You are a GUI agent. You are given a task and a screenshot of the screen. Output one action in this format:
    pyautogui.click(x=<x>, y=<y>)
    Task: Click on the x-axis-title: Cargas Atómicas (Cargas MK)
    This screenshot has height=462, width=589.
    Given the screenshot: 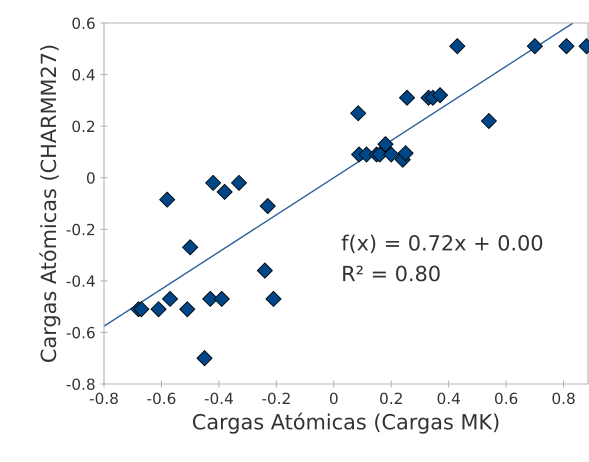 What is the action you would take?
    pyautogui.click(x=345, y=423)
    